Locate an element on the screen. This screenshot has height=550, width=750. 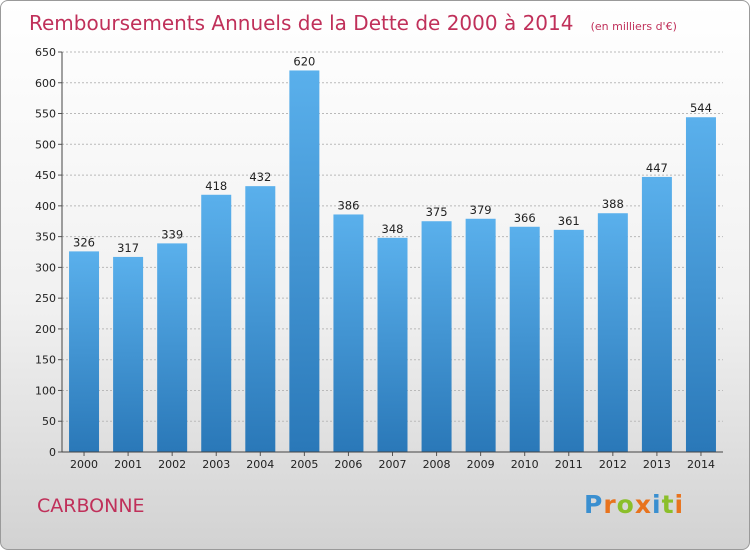
logo-letter: o is located at coordinates (625, 504).